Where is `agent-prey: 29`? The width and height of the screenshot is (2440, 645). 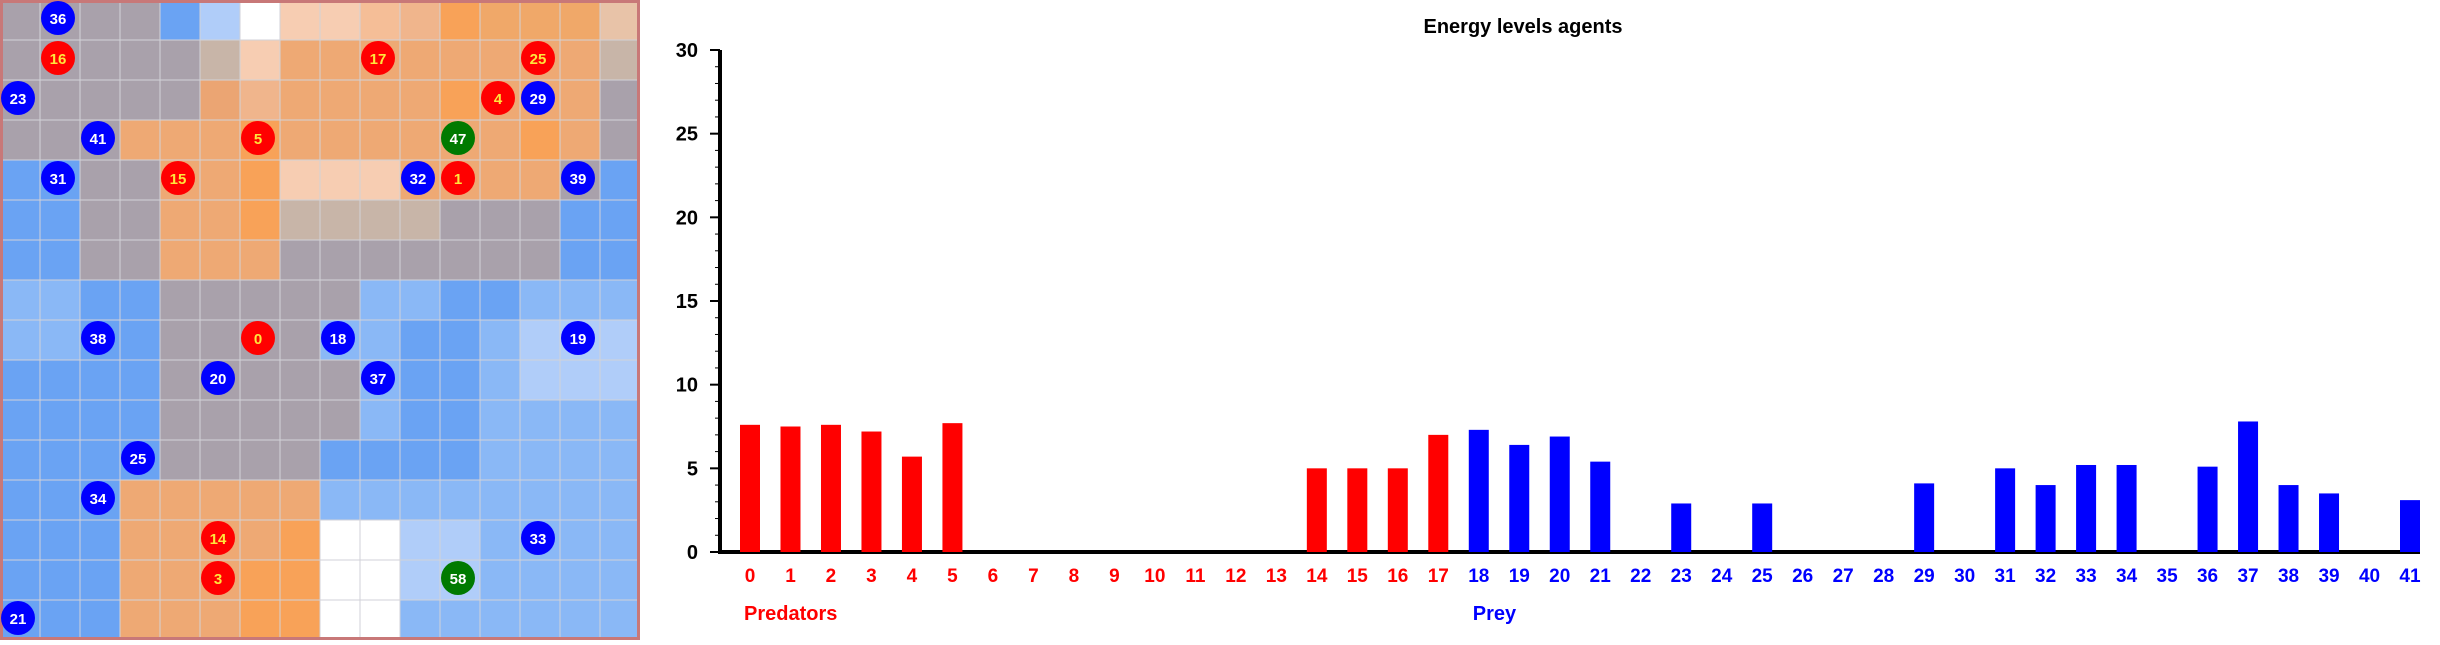
agent-prey: 29 is located at coordinates (538, 98).